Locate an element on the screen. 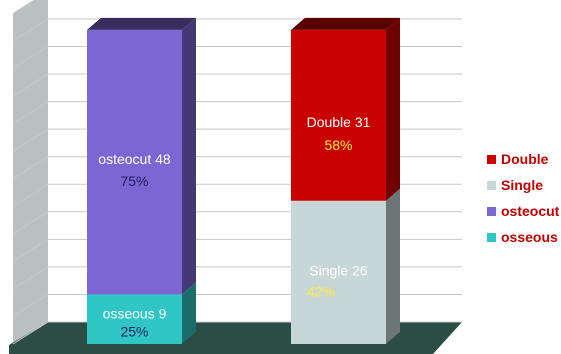  percent-label-double: 58% is located at coordinates (338, 145).